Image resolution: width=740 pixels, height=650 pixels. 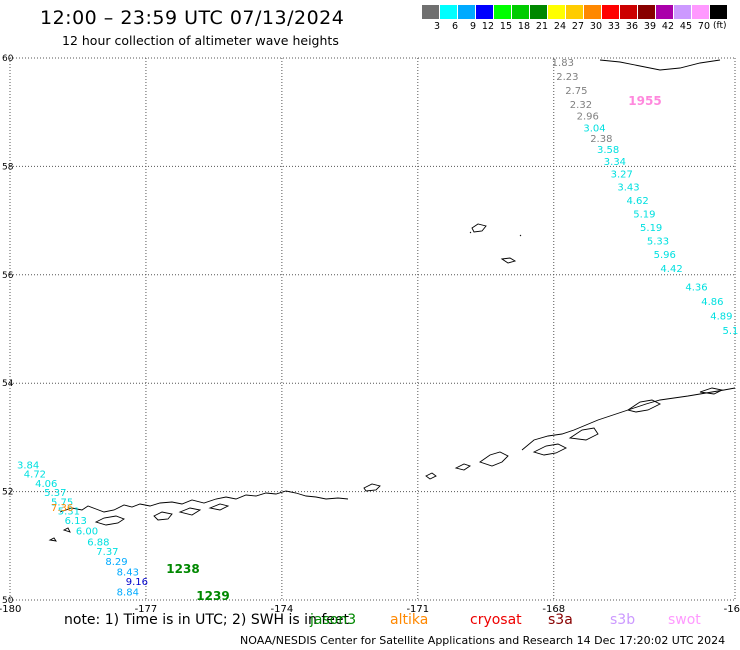 I want to click on x-tick-label: -168, so click(x=553, y=609).